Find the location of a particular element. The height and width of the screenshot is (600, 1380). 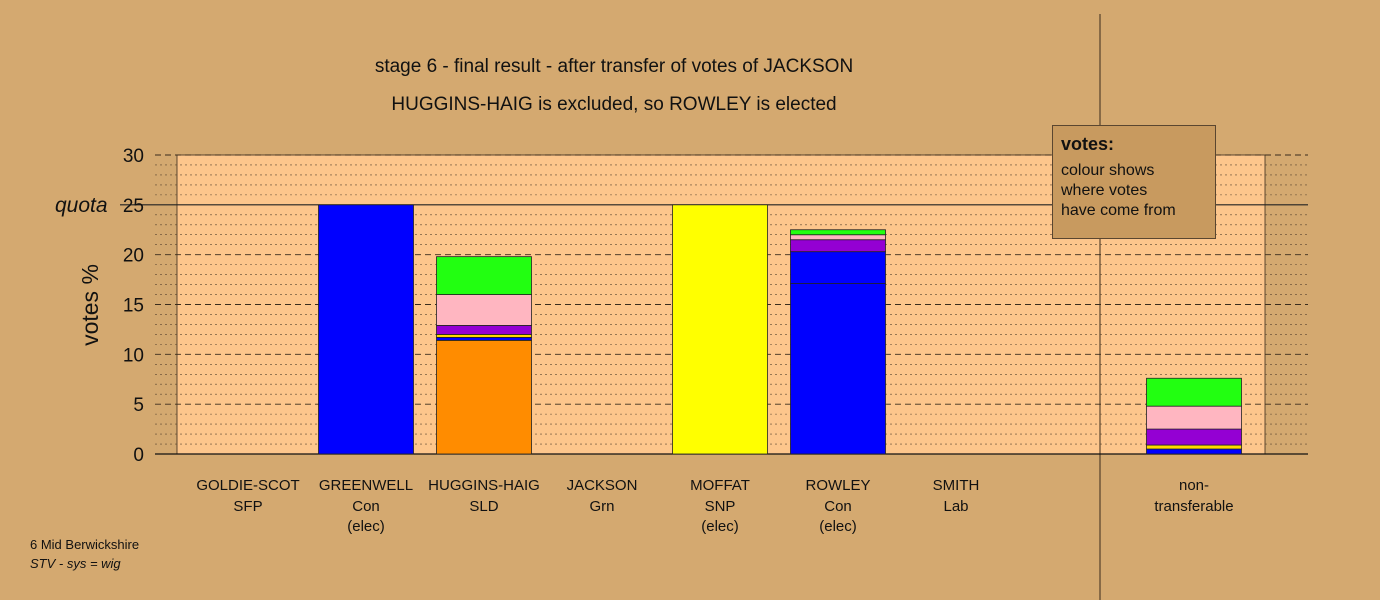

candidate-name: GOLDIE-SCOT is located at coordinates (247, 485).